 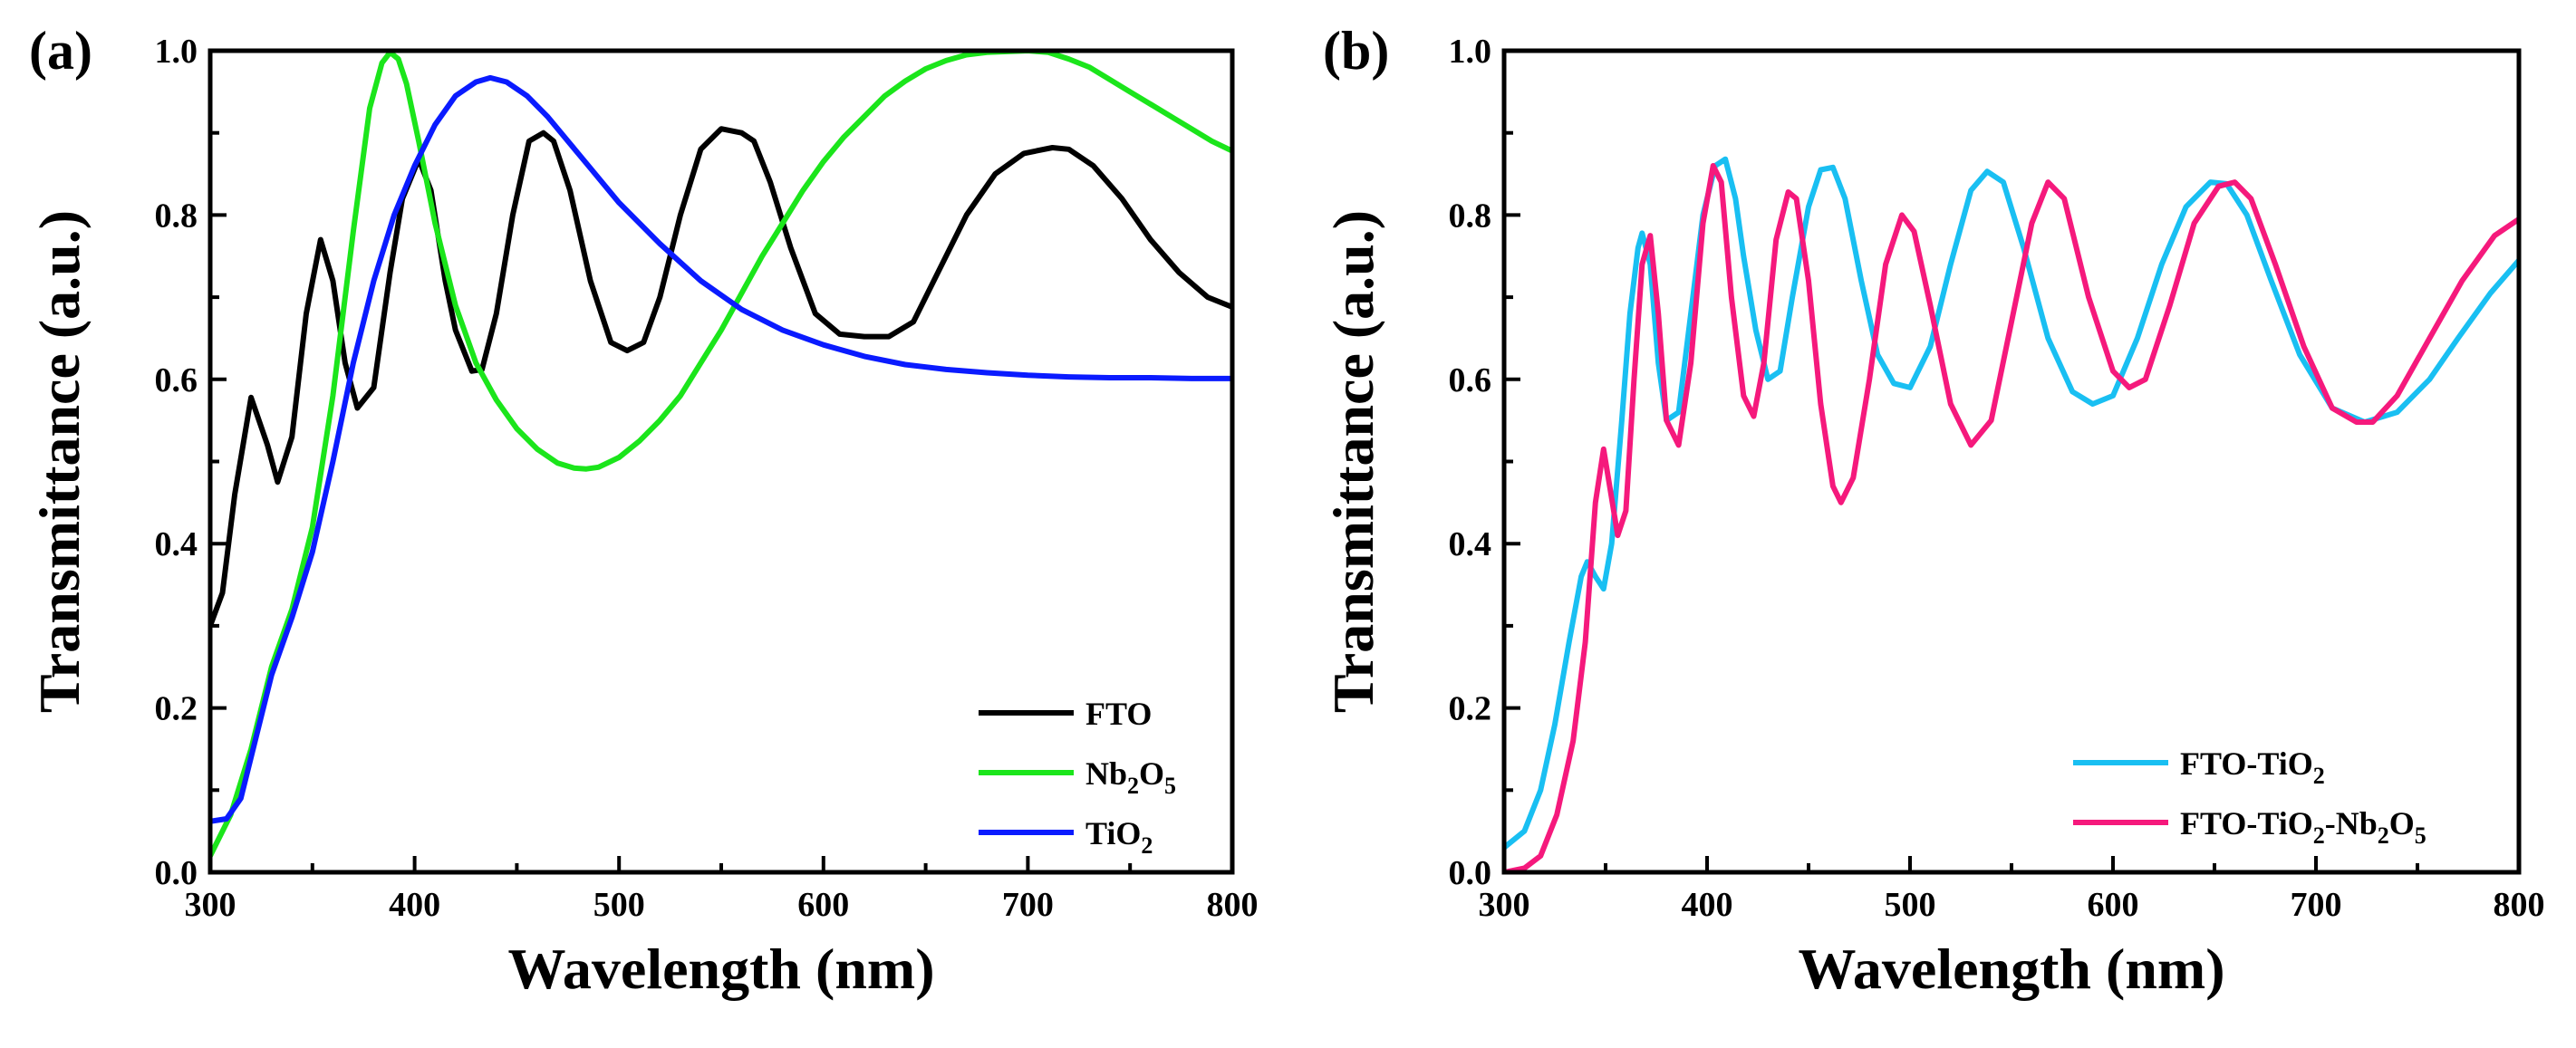 What do you see at coordinates (1119, 837) in the screenshot?
I see `panel-a-legend-label: TiO2` at bounding box center [1119, 837].